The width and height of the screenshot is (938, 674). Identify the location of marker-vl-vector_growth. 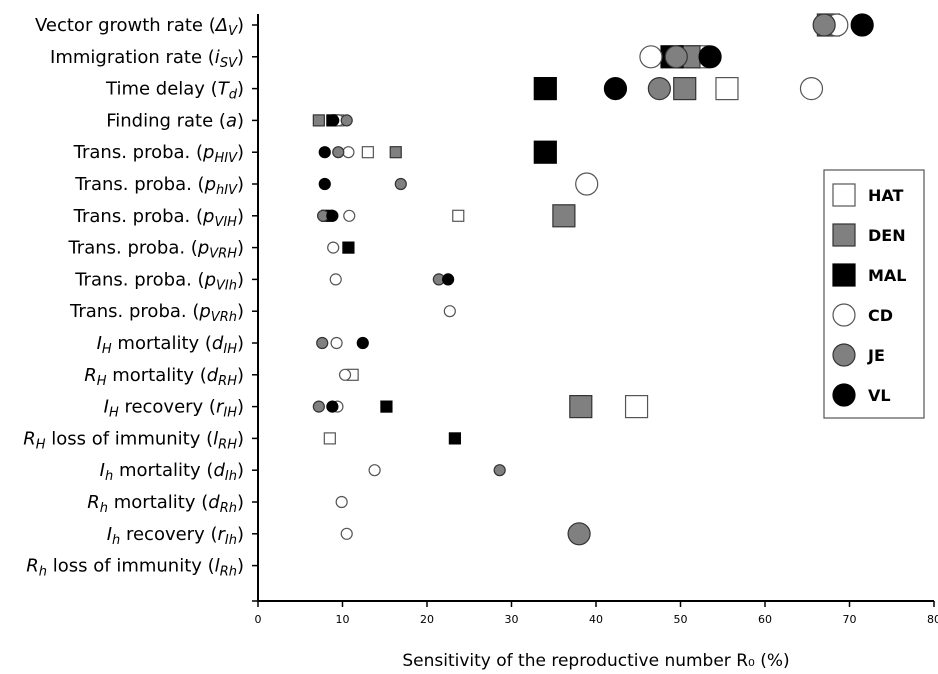
(862, 25).